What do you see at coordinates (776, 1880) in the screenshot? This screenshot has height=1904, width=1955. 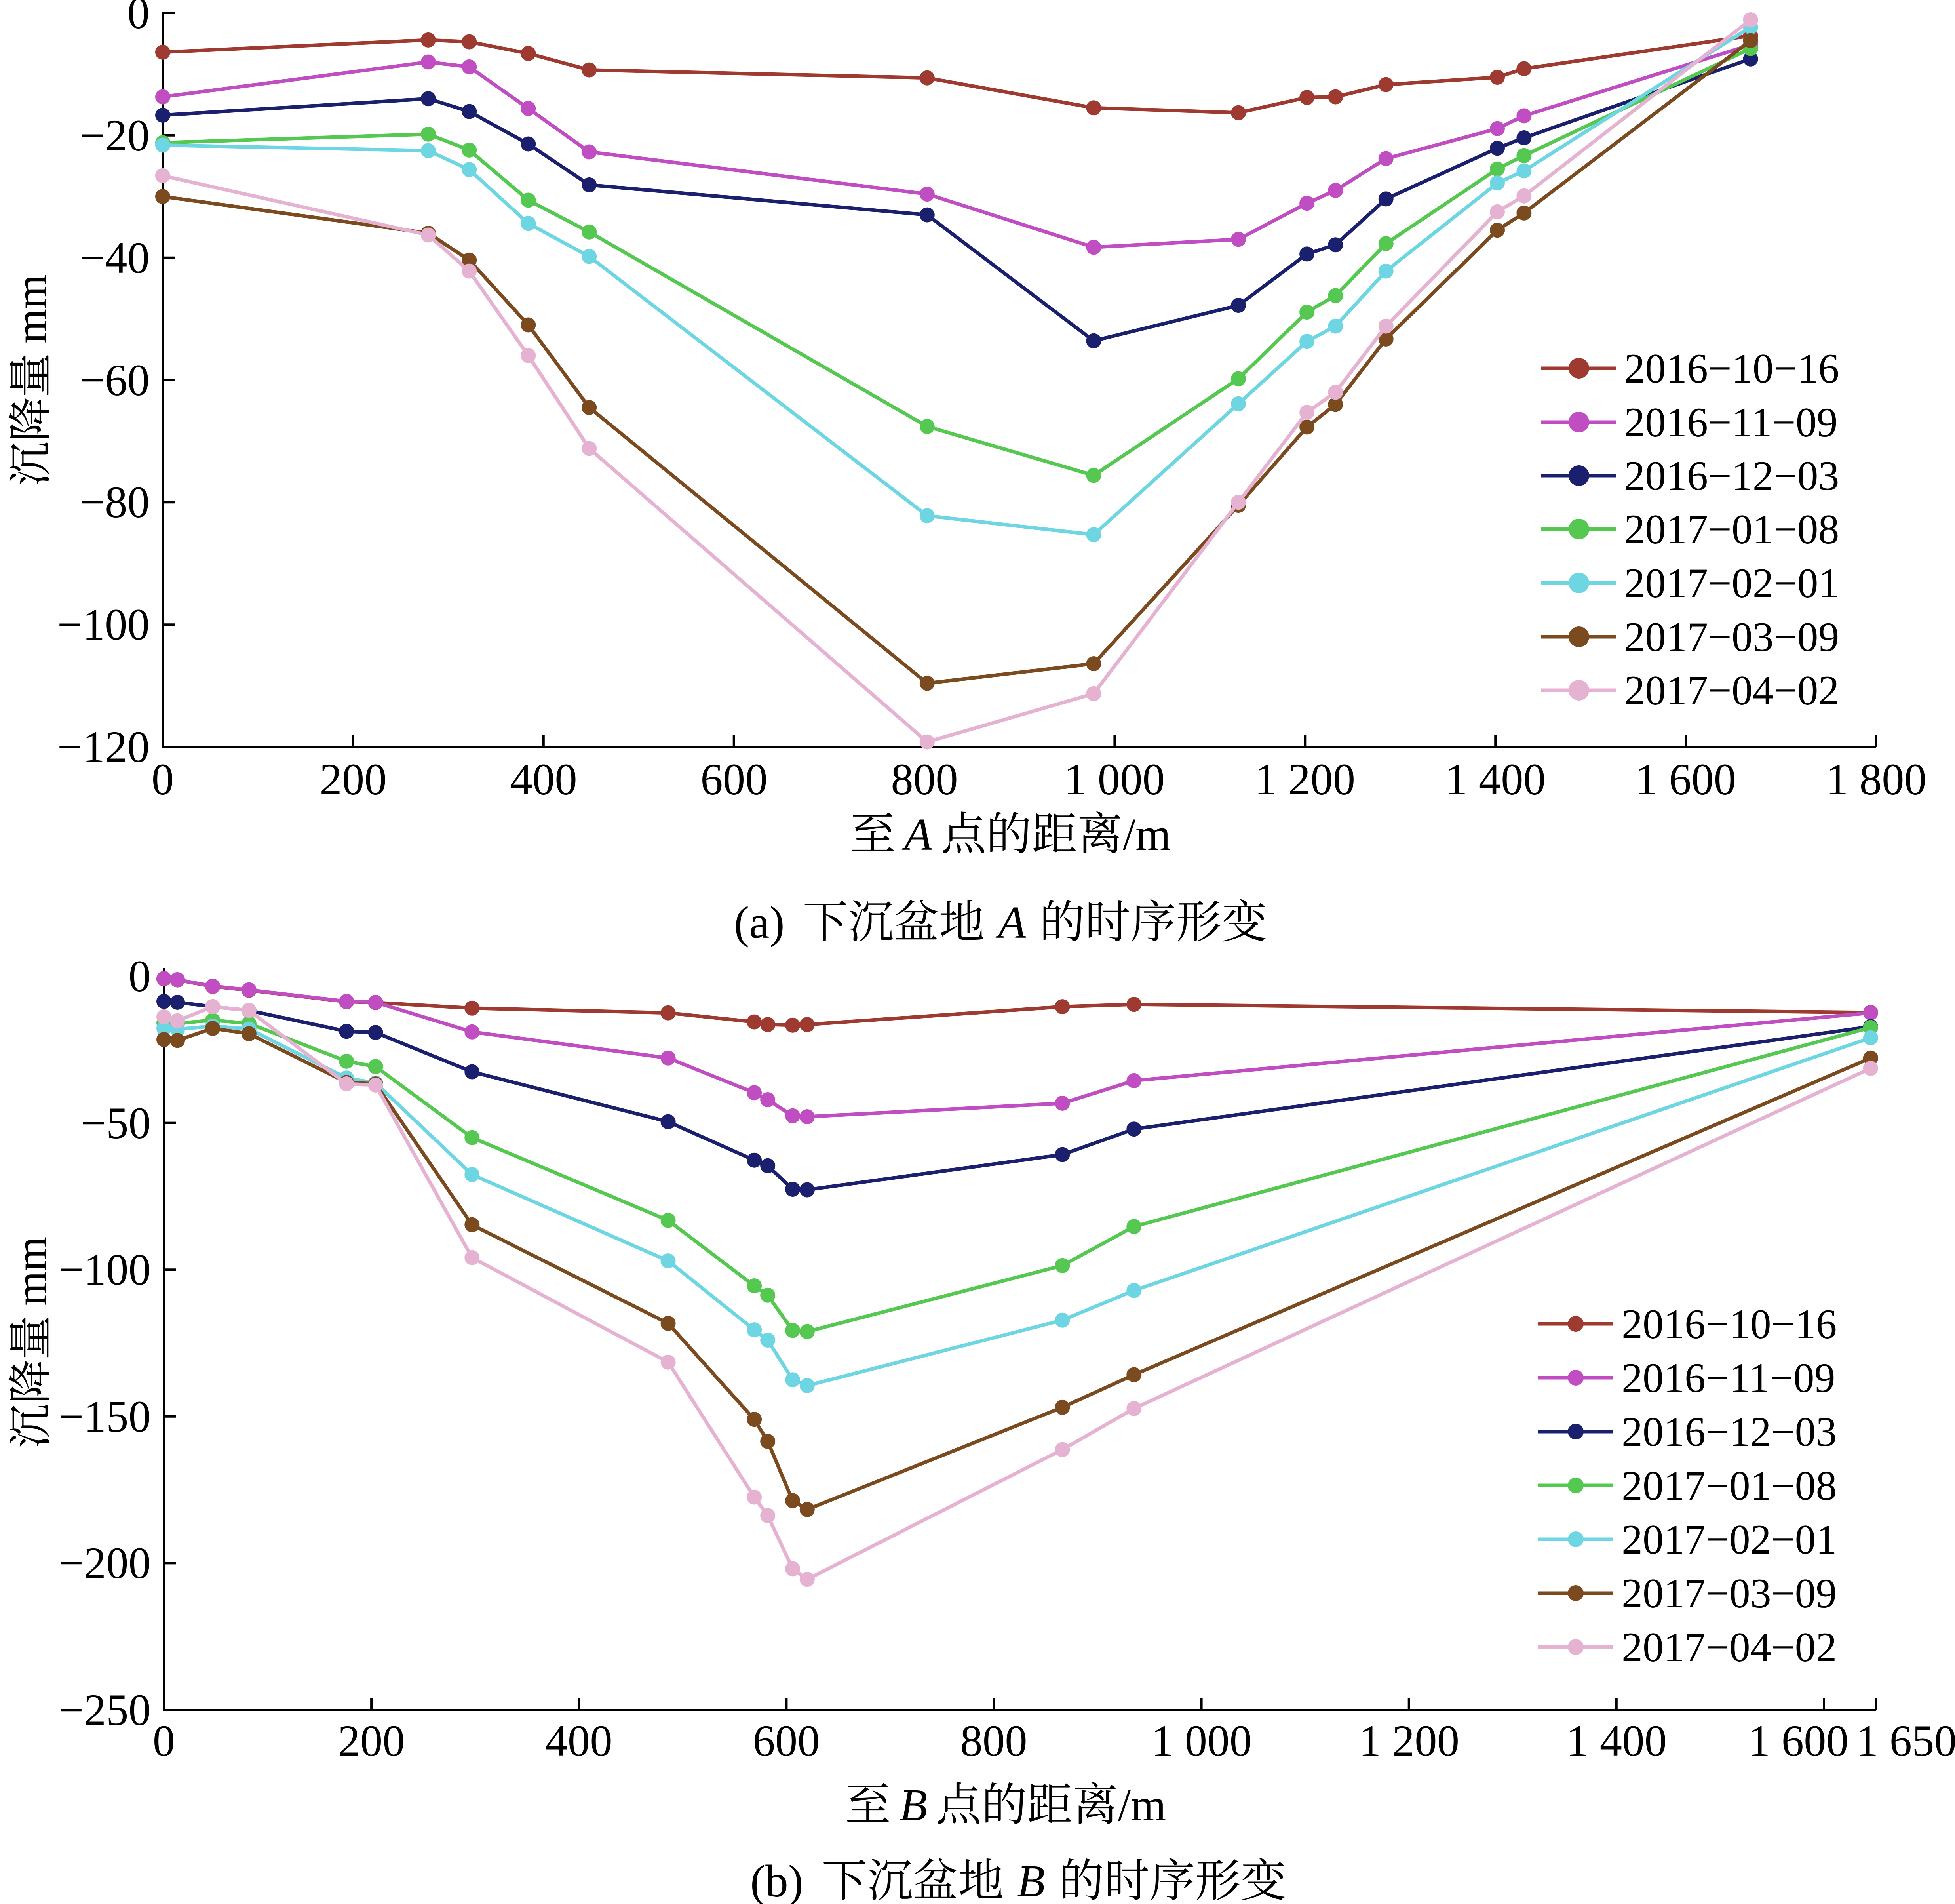 I see `svg-text: (b)` at bounding box center [776, 1880].